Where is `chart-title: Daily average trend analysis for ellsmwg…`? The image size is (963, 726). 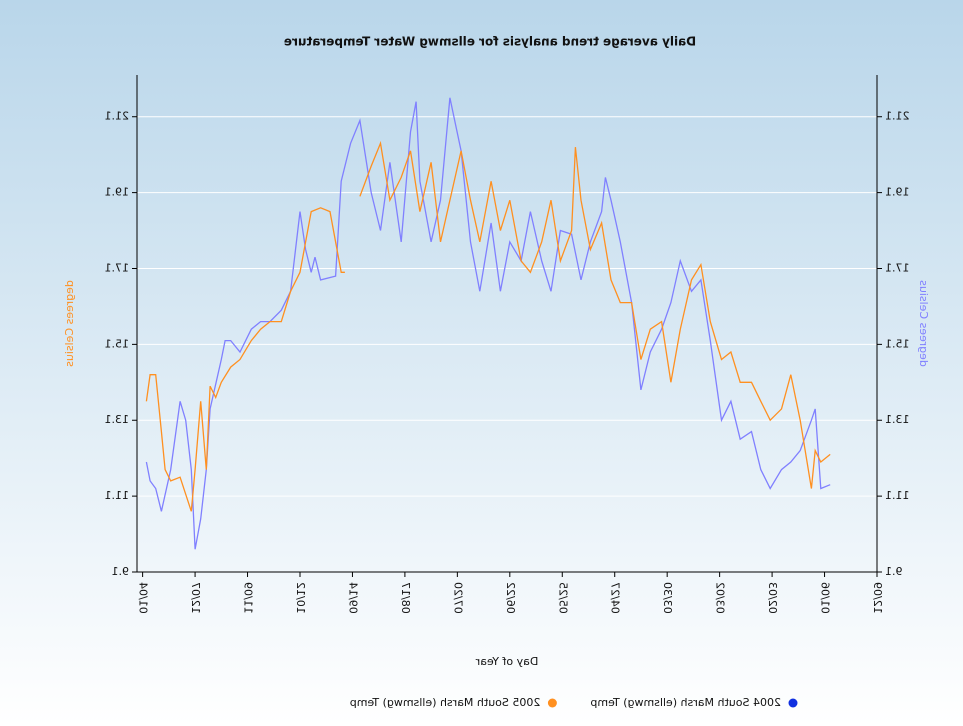
chart-title: Daily average trend analysis for ellsmwg… is located at coordinates (490, 42).